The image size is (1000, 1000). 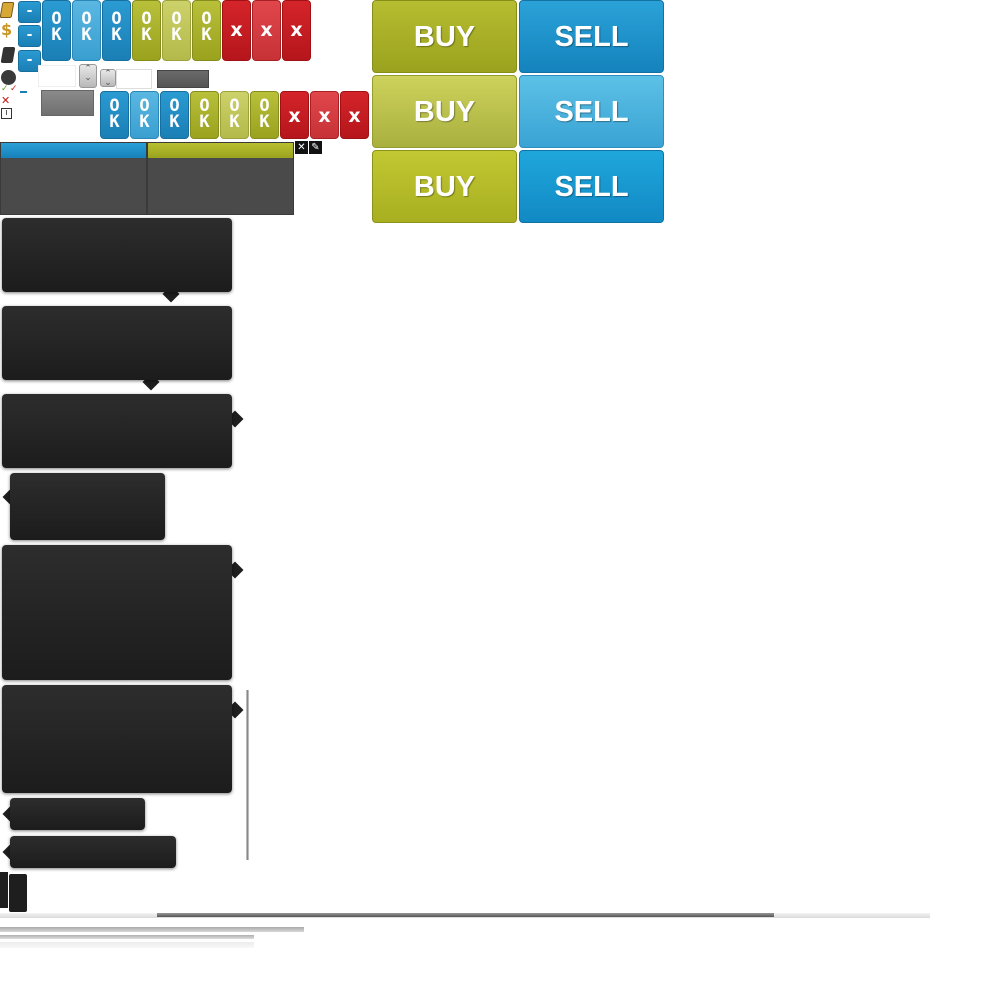 I want to click on blue-panel, so click(x=73, y=178).